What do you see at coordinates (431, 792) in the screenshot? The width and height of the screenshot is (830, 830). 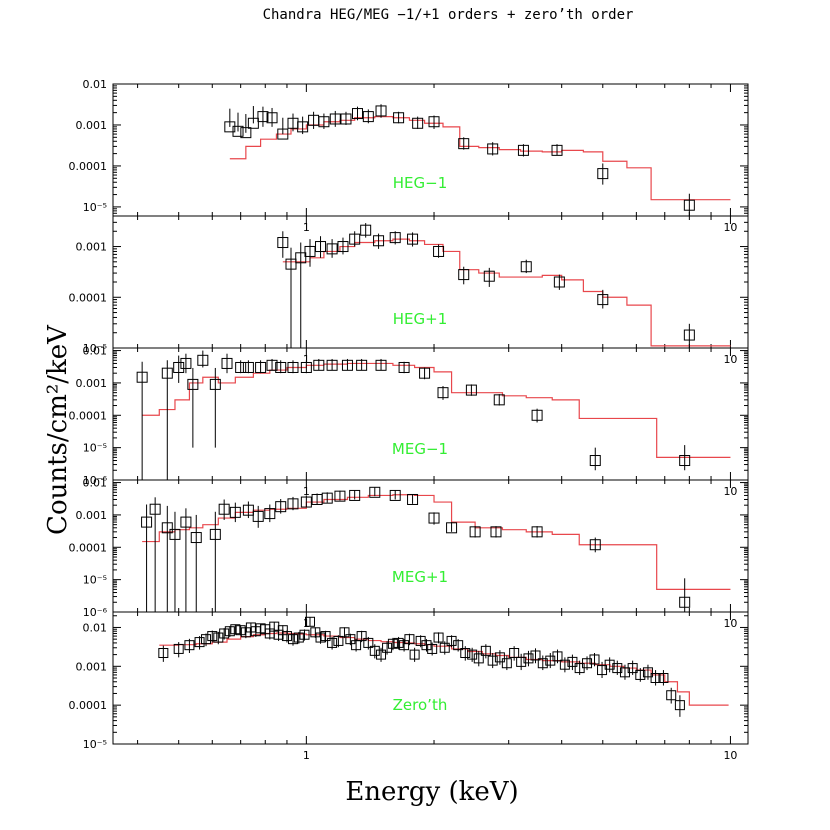 I see `x-axis-label: Energy (keV)` at bounding box center [431, 792].